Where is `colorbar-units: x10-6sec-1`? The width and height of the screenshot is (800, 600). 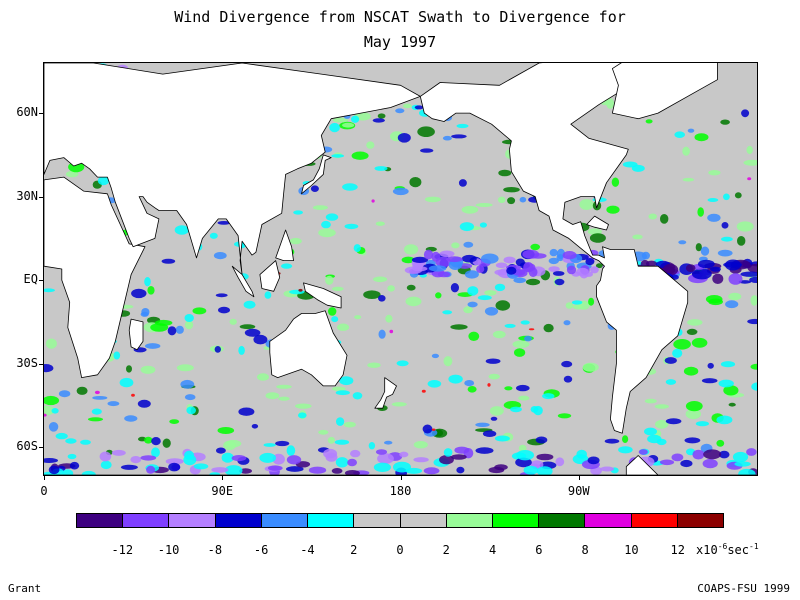
colorbar-units: x10-6sec-1 is located at coordinates (727, 548).